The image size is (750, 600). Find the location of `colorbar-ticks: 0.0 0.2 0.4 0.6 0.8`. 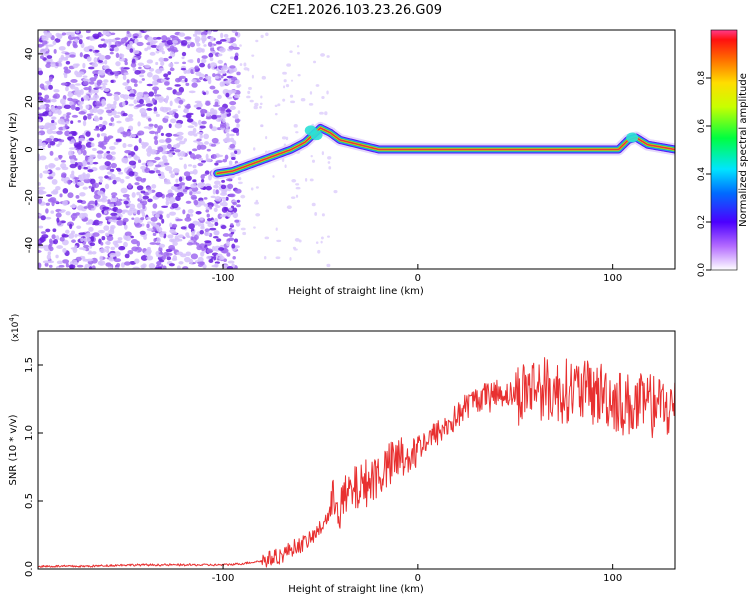

colorbar-ticks: 0.0 0.2 0.4 0.6 0.8 is located at coordinates (704, 174).